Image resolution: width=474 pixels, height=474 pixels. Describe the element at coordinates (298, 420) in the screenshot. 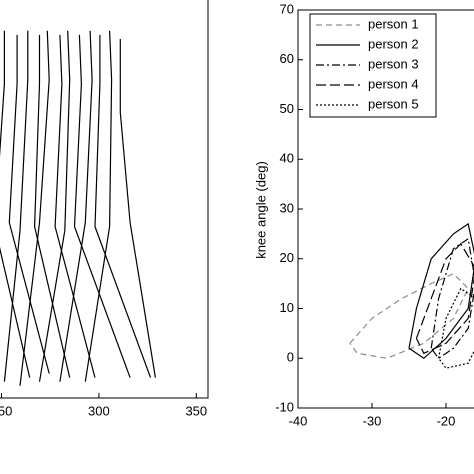

I see `x-tick-label: -40` at that location.